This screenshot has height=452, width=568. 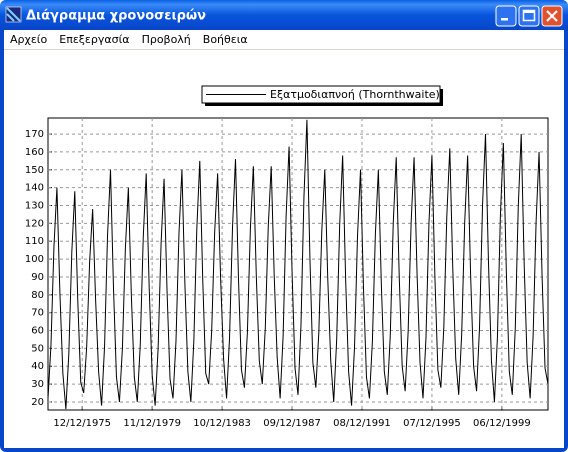 What do you see at coordinates (355, 94) in the screenshot?
I see `legend-label: Εξατμοδιαπνοή (Thornthwaite)` at bounding box center [355, 94].